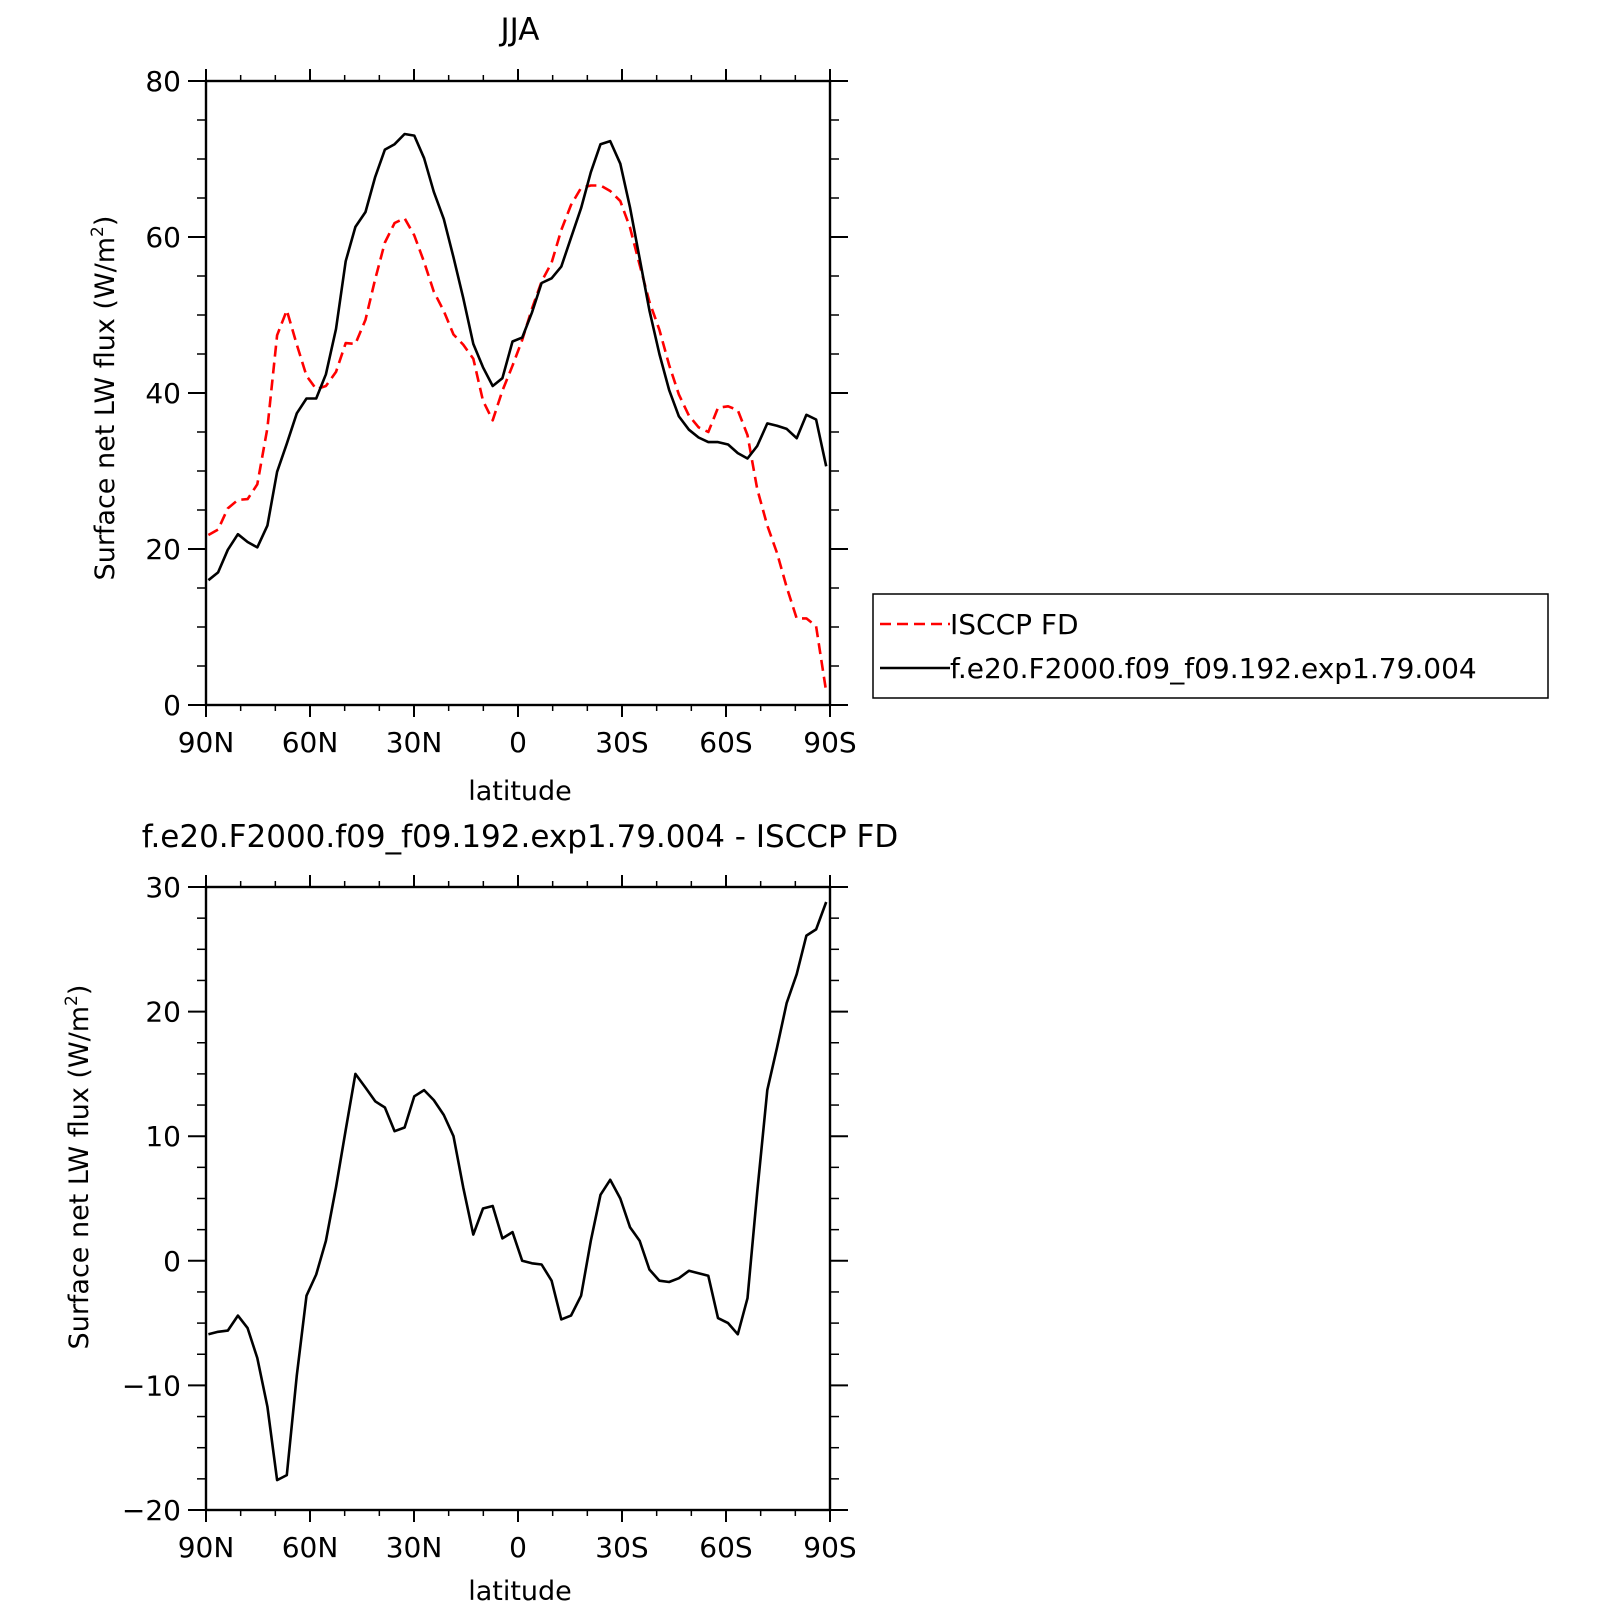  What do you see at coordinates (725, 1547) in the screenshot?
I see `bottom-xtick-label: 60S` at bounding box center [725, 1547].